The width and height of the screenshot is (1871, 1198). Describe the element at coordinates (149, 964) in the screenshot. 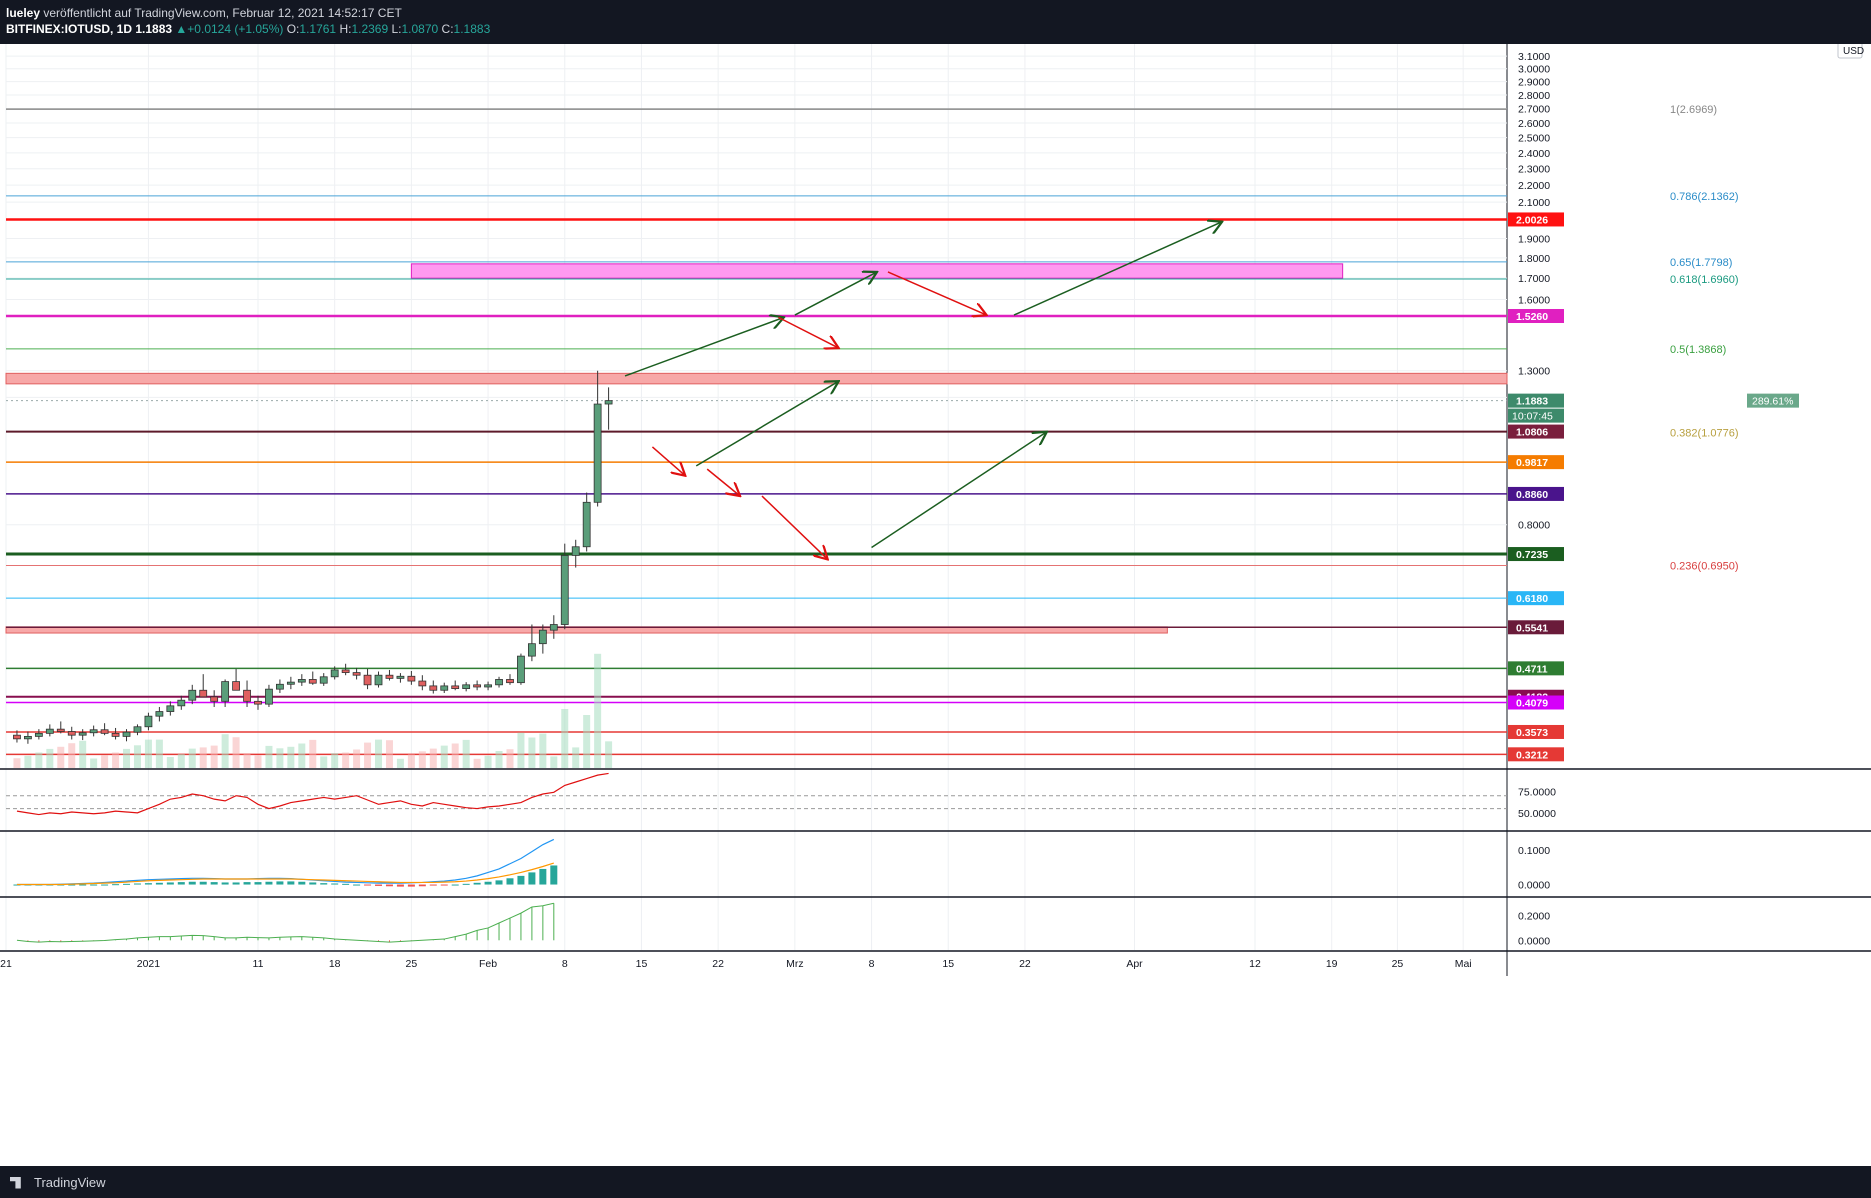

I see `x-tick-label: 2021` at that location.